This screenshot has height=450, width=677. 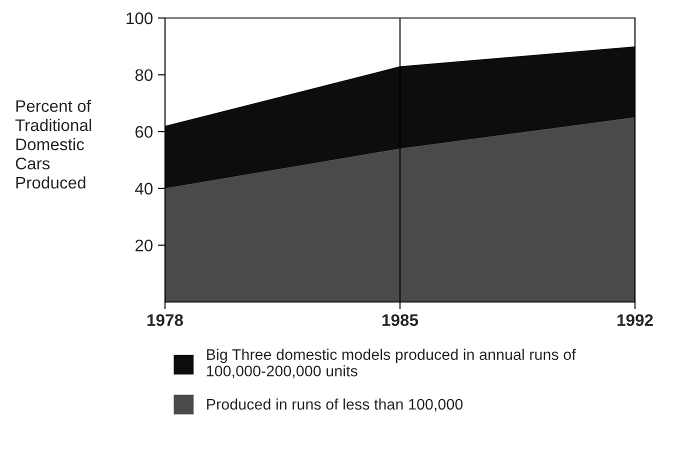 I want to click on y-axis-title: Percent of Traditional Domestic Cars Produced, so click(x=53, y=144).